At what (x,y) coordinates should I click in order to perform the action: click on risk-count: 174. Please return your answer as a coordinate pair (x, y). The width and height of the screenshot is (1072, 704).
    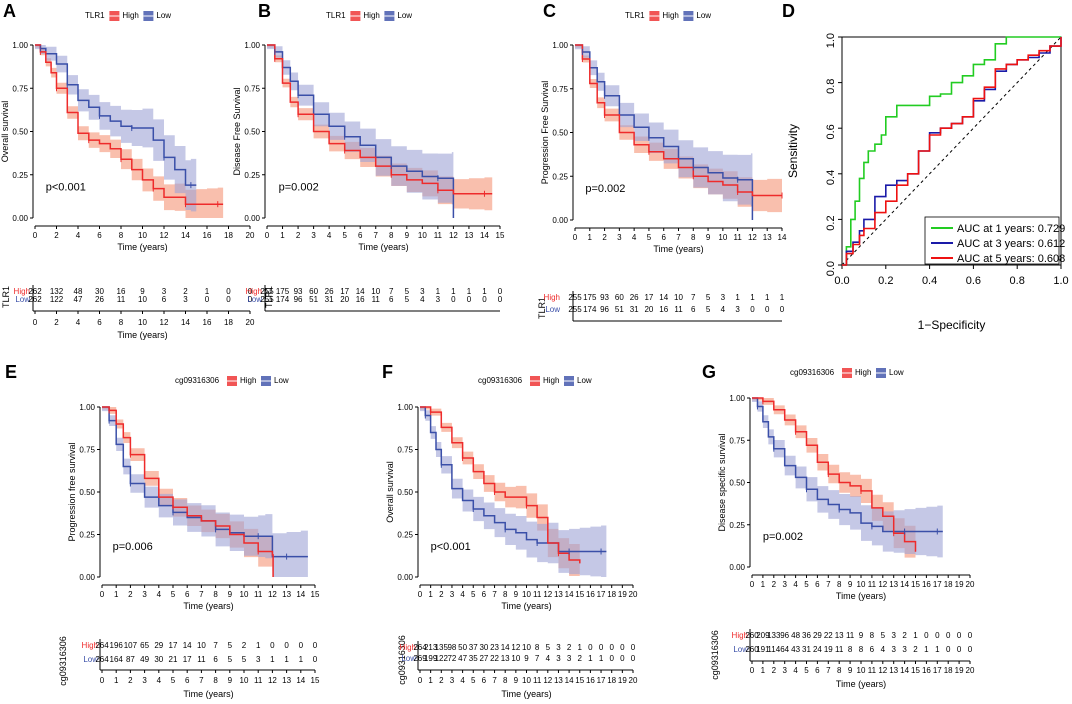
    Looking at the image, I should click on (283, 299).